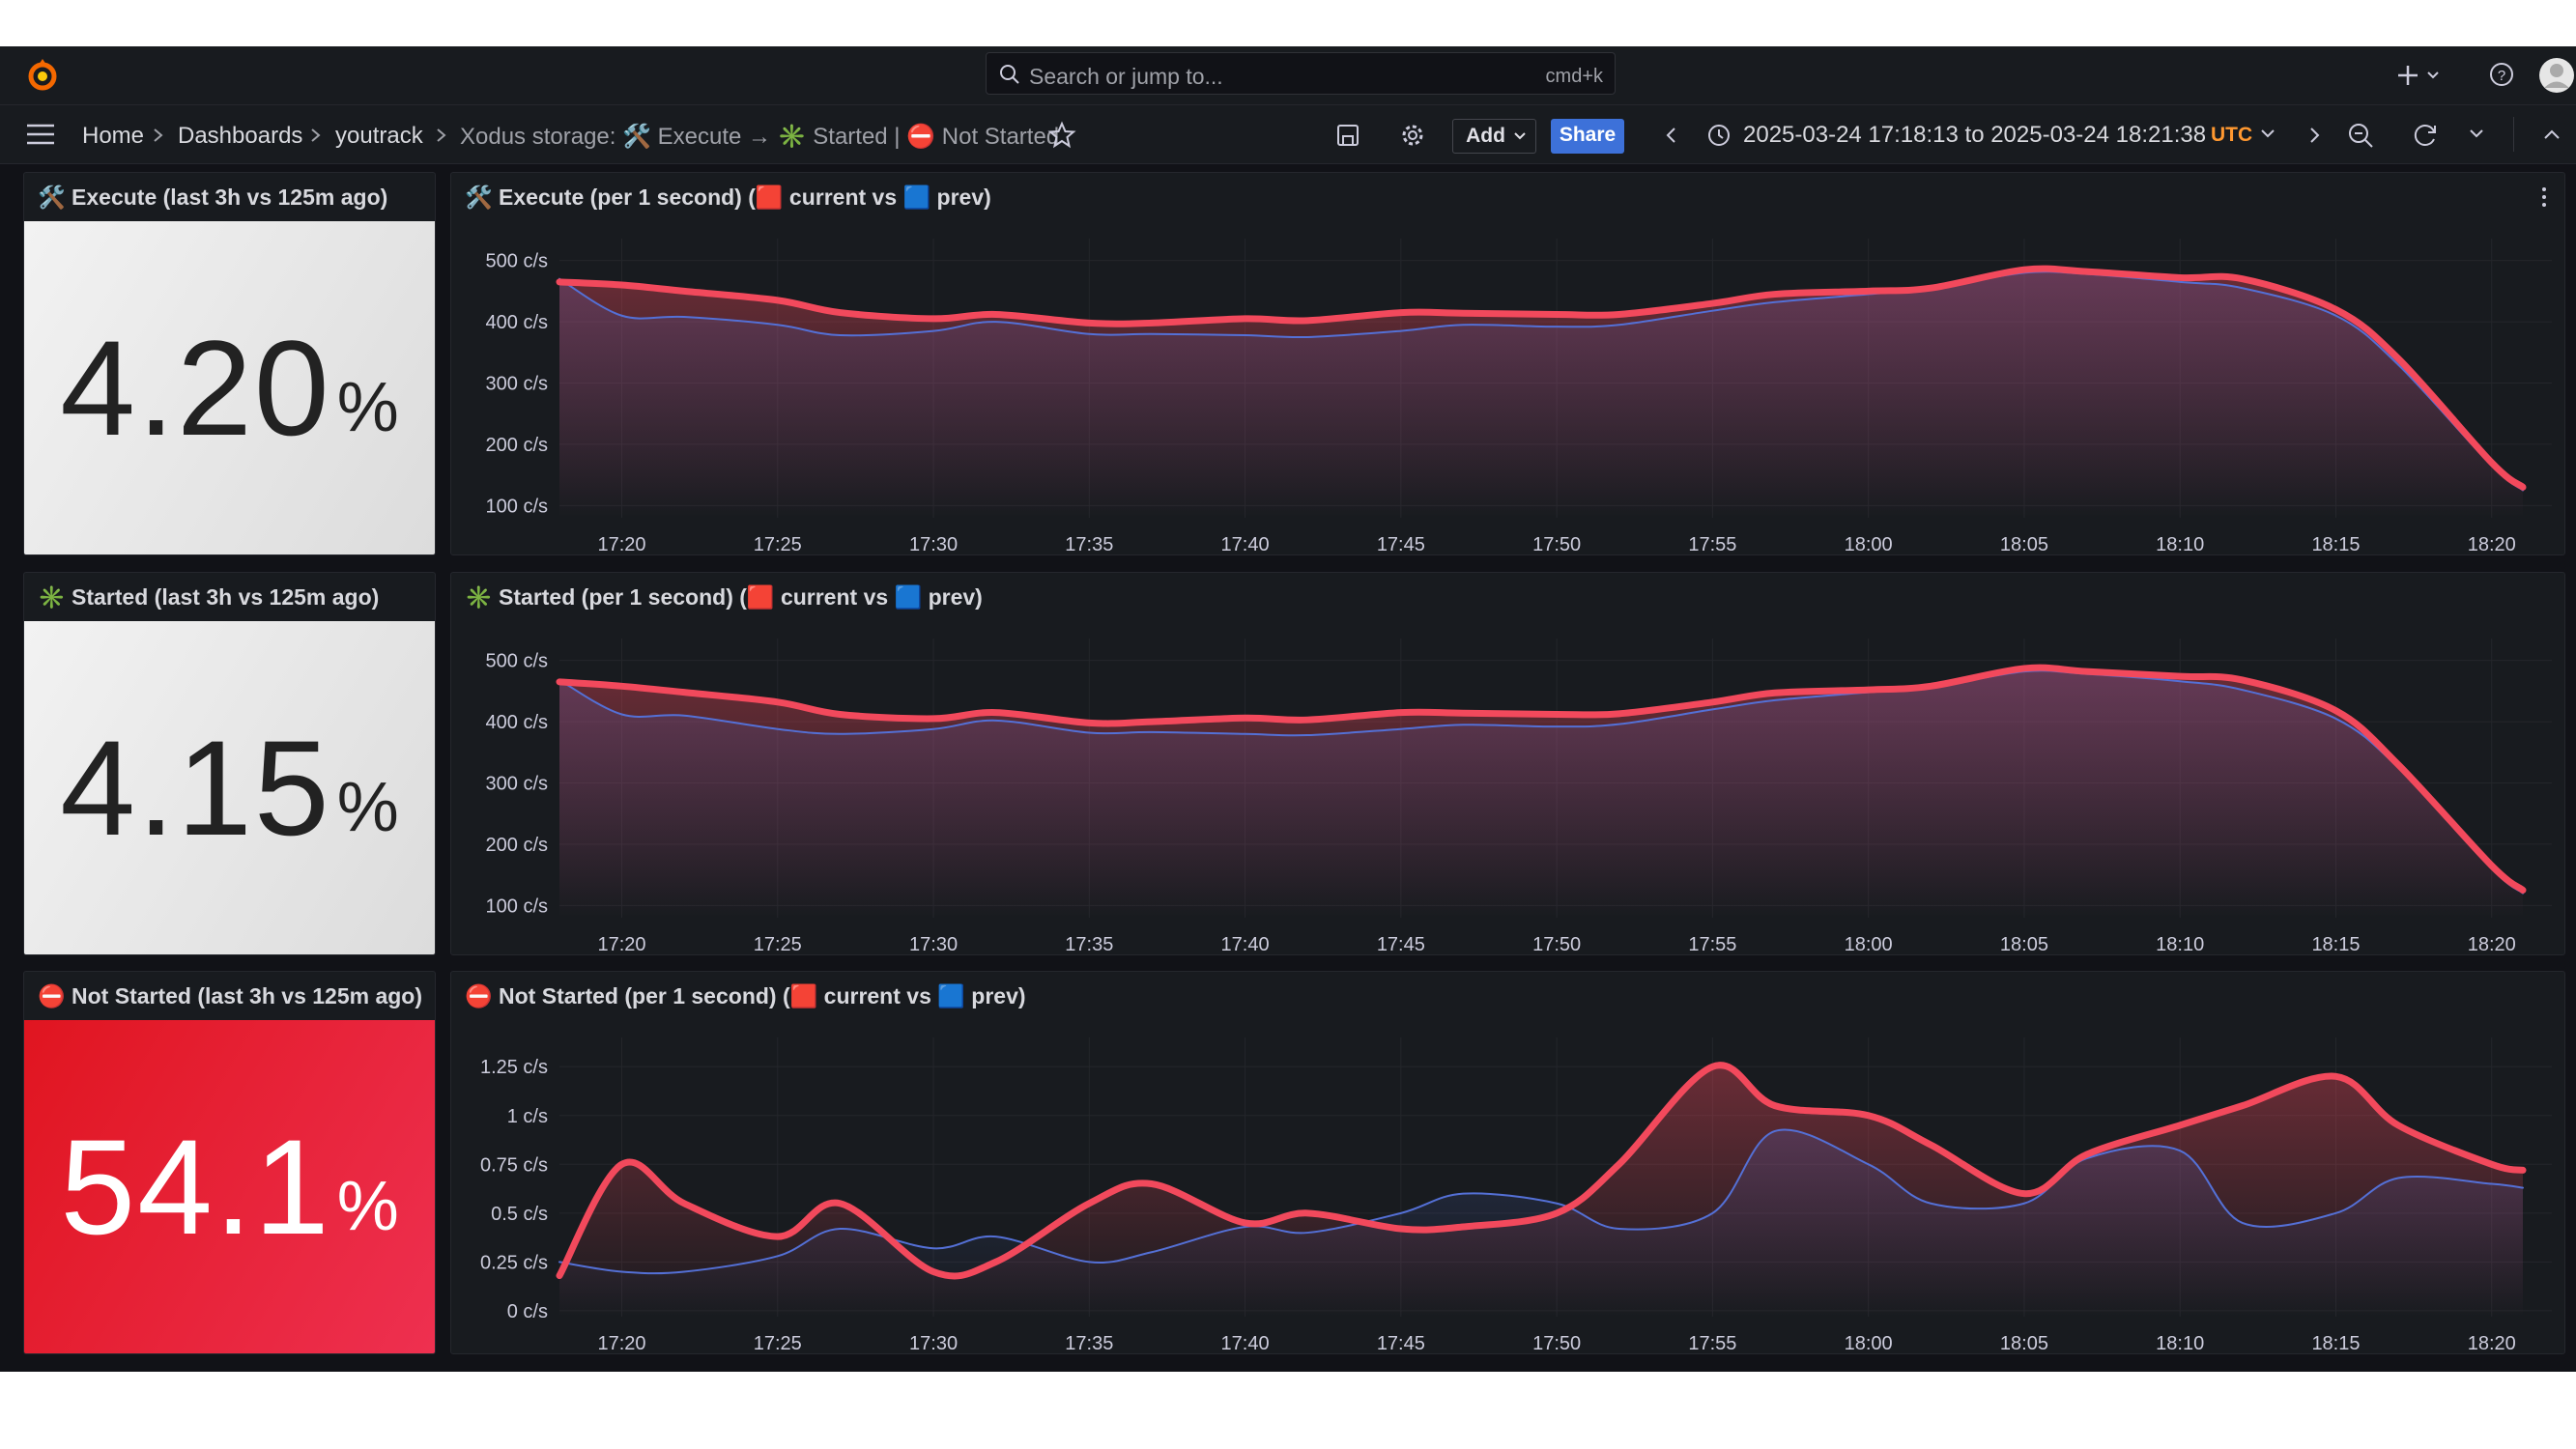  What do you see at coordinates (1588, 136) in the screenshot?
I see `share-button: Share` at bounding box center [1588, 136].